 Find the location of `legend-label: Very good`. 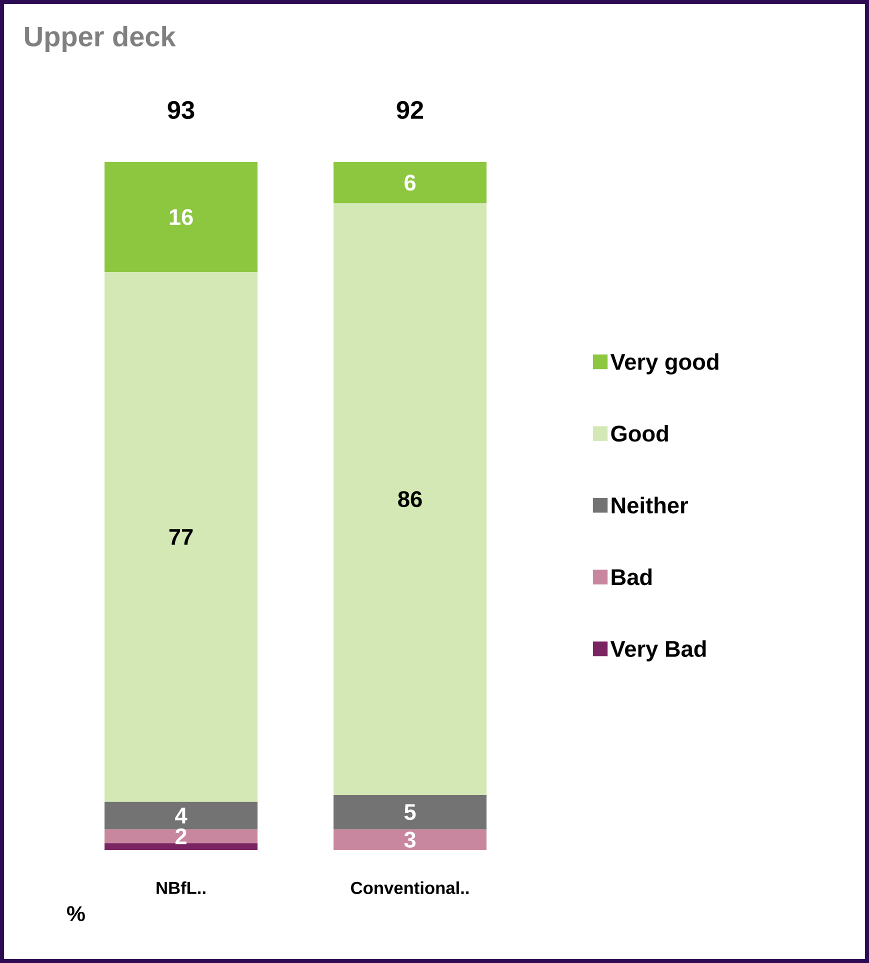

legend-label: Very good is located at coordinates (664, 364).